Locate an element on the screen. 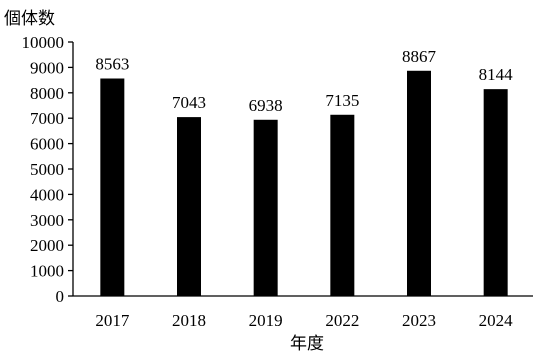  y-tick-label: 8000 is located at coordinates (47, 93).